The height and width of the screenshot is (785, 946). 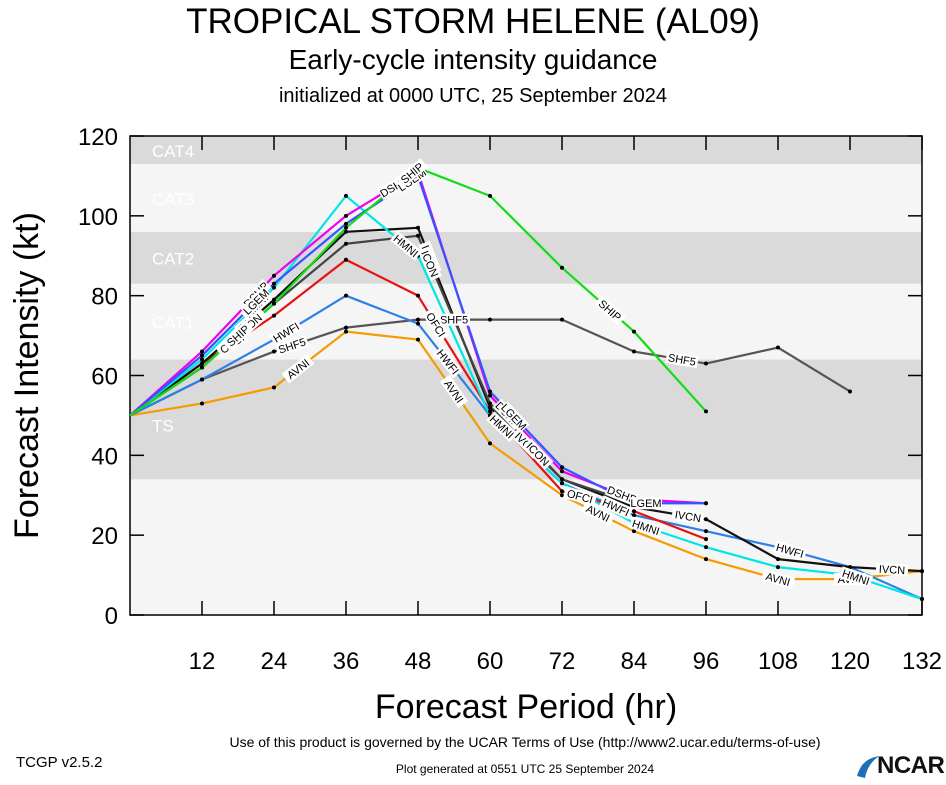 What do you see at coordinates (850, 661) in the screenshot?
I see `x-tick-label: 120` at bounding box center [850, 661].